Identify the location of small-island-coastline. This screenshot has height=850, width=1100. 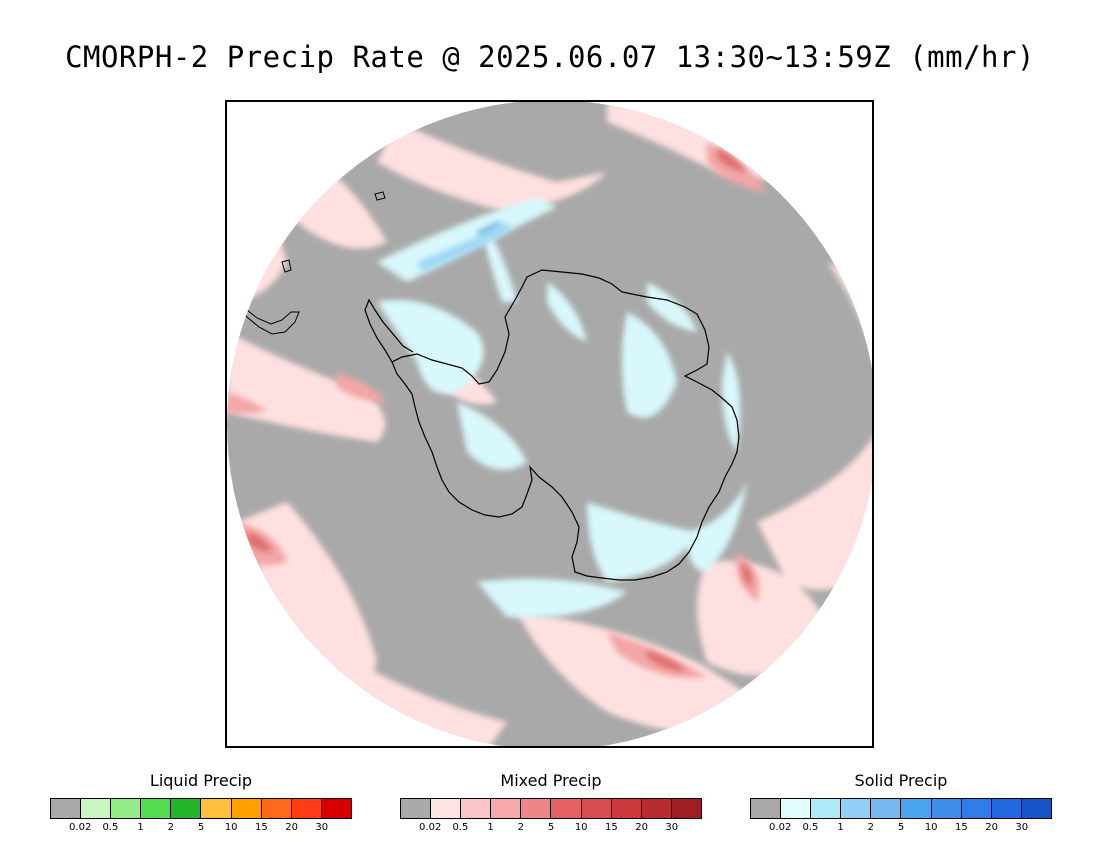
(380, 196).